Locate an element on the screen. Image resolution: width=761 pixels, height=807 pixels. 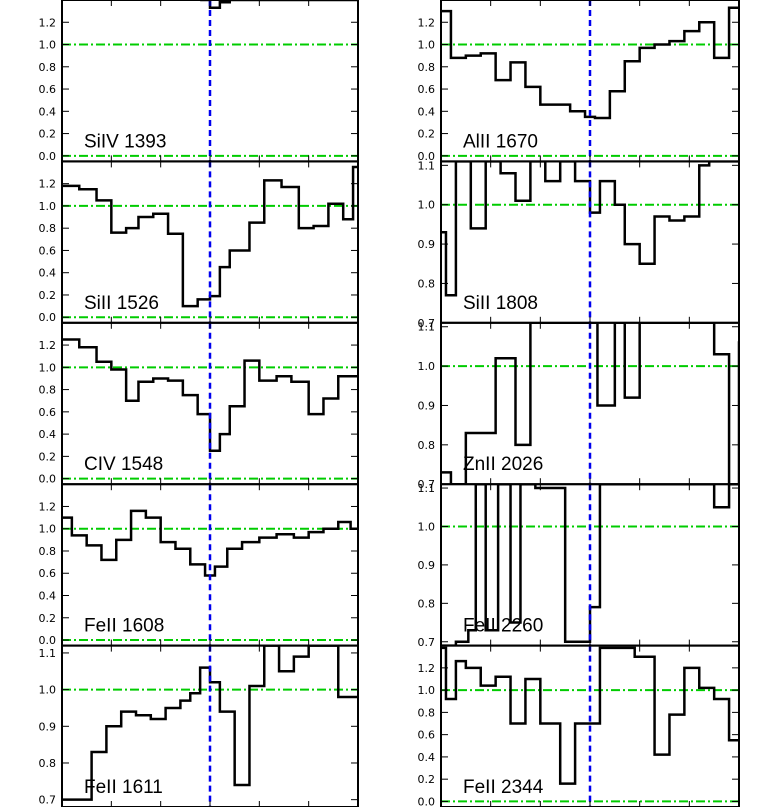
panel-7: 0.7 0.8 0.9 1.0 1.1 ZnII 2026 is located at coordinates (579, 406).